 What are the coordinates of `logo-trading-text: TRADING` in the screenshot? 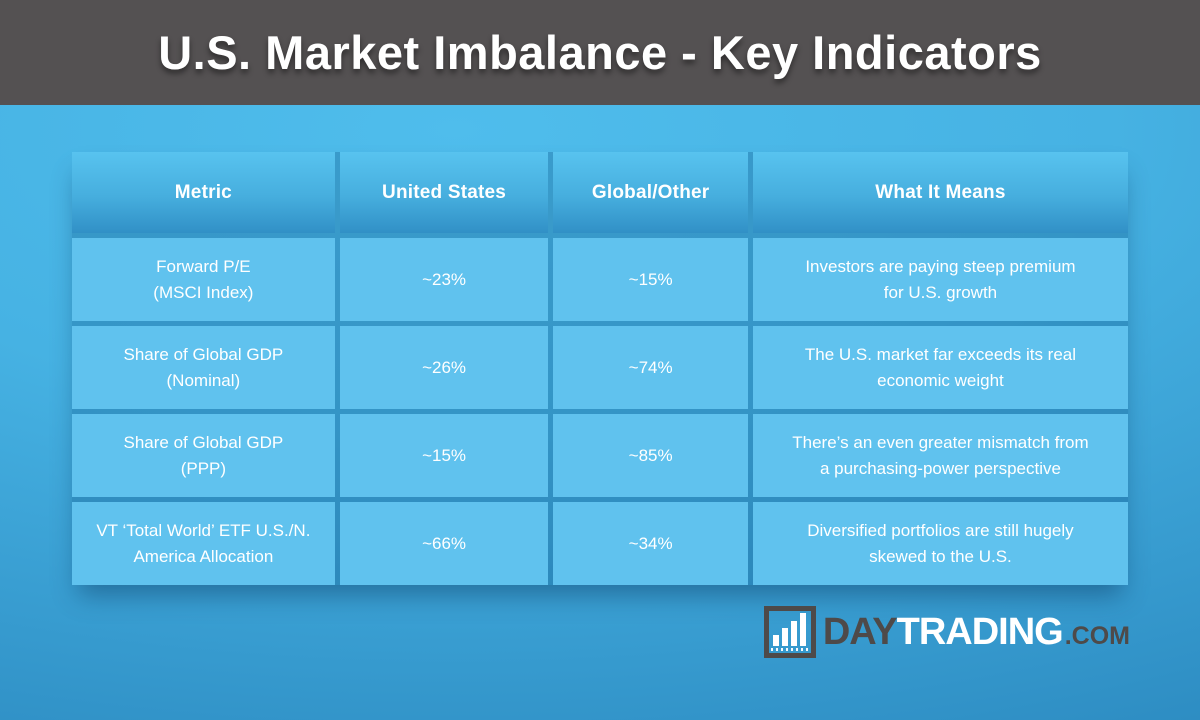 It's located at (980, 631).